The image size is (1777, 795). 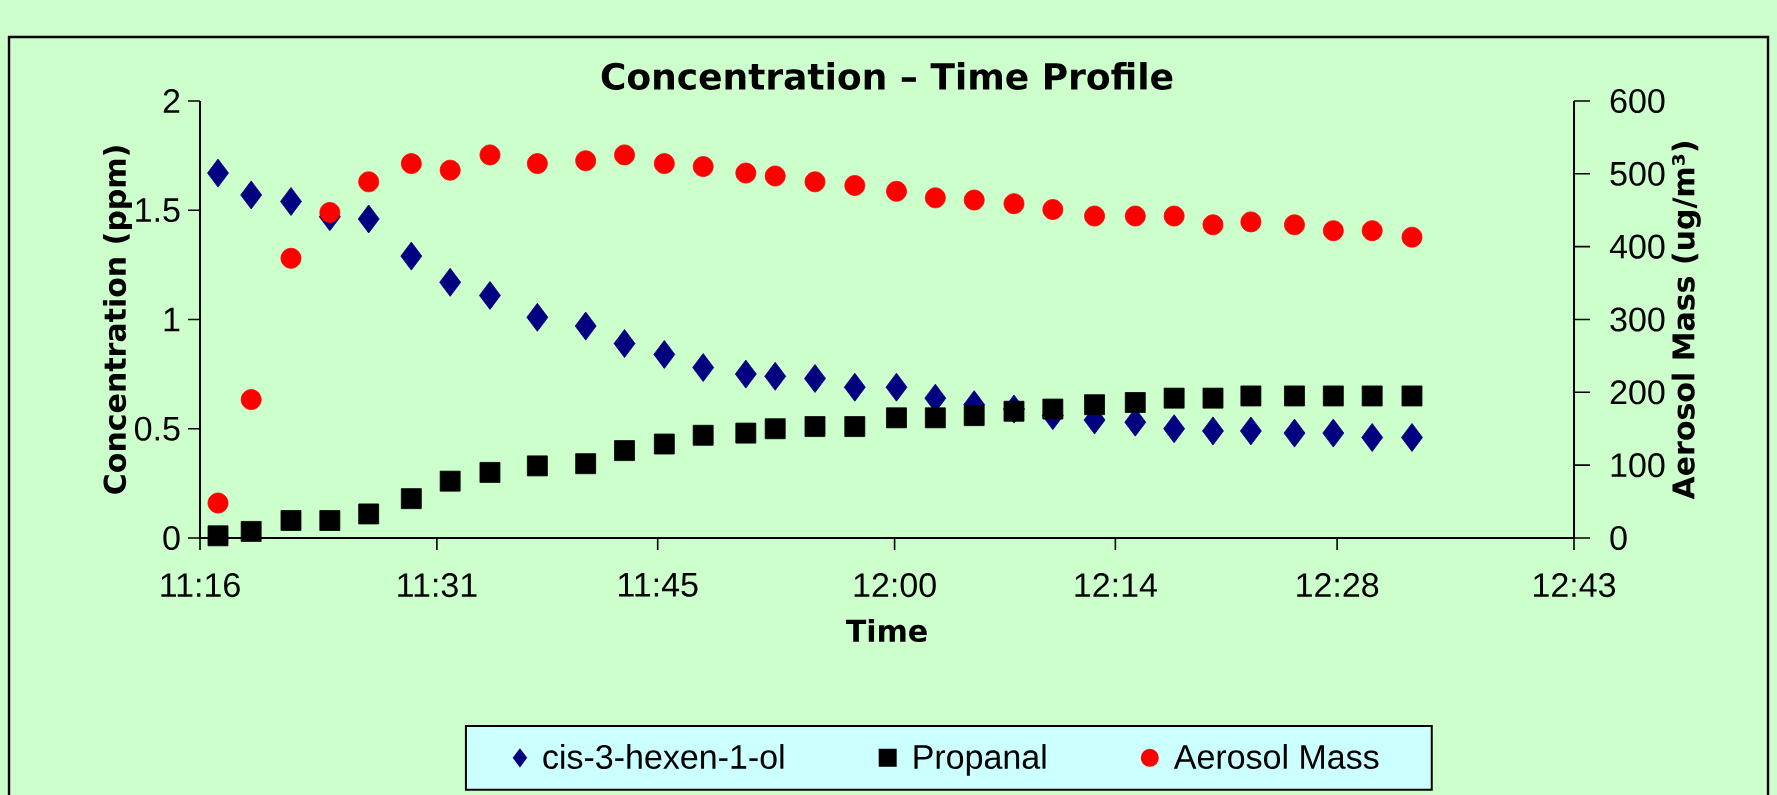 I want to click on x-axis-title: Time, so click(x=886, y=630).